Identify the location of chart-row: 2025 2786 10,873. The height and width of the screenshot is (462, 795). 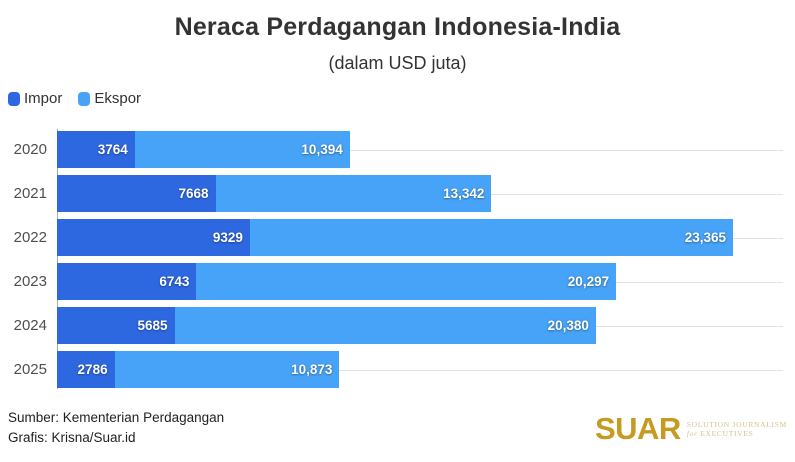
(396, 369).